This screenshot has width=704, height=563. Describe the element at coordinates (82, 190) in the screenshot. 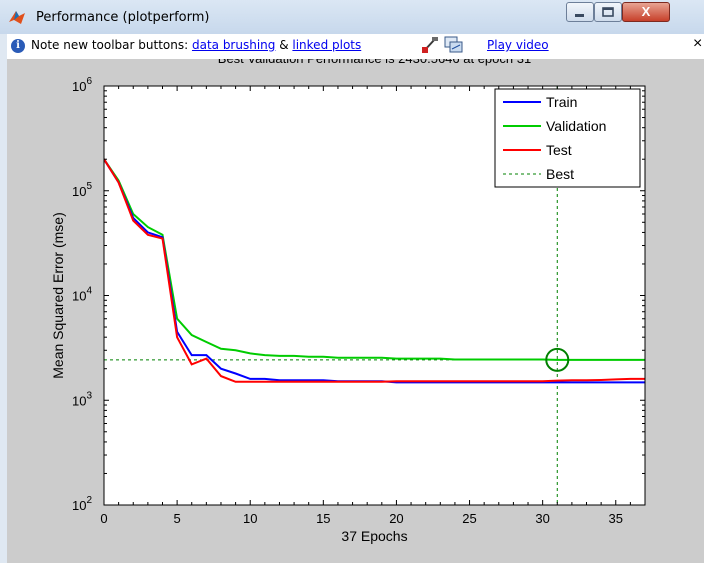

I see `y-tick-label: 10⁵` at that location.